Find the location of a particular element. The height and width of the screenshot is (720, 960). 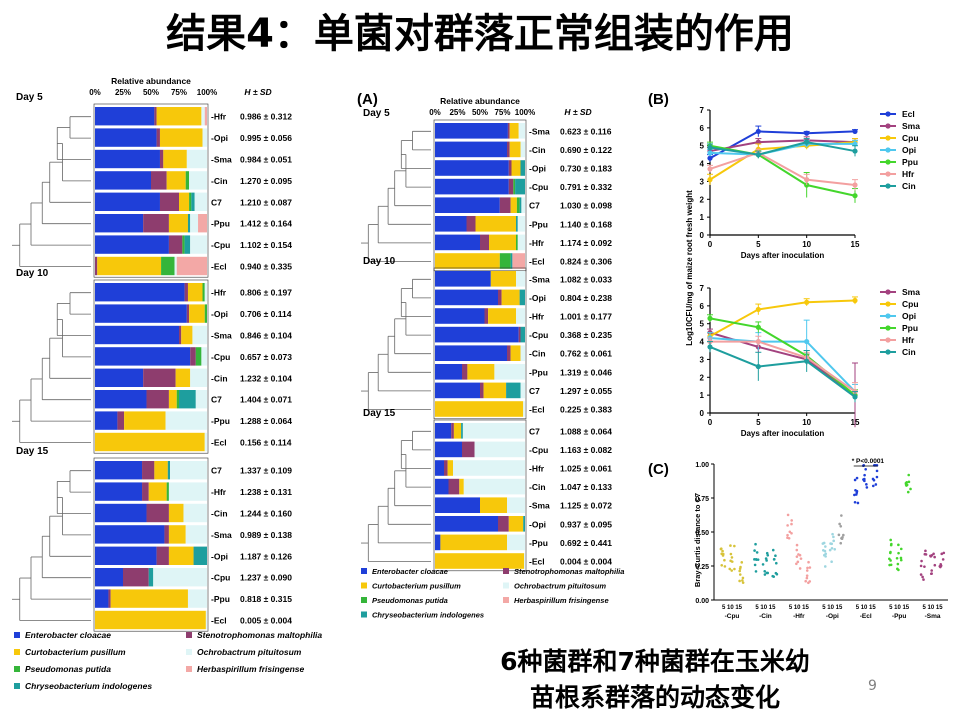

day-frame is located at coordinates (151, 544).